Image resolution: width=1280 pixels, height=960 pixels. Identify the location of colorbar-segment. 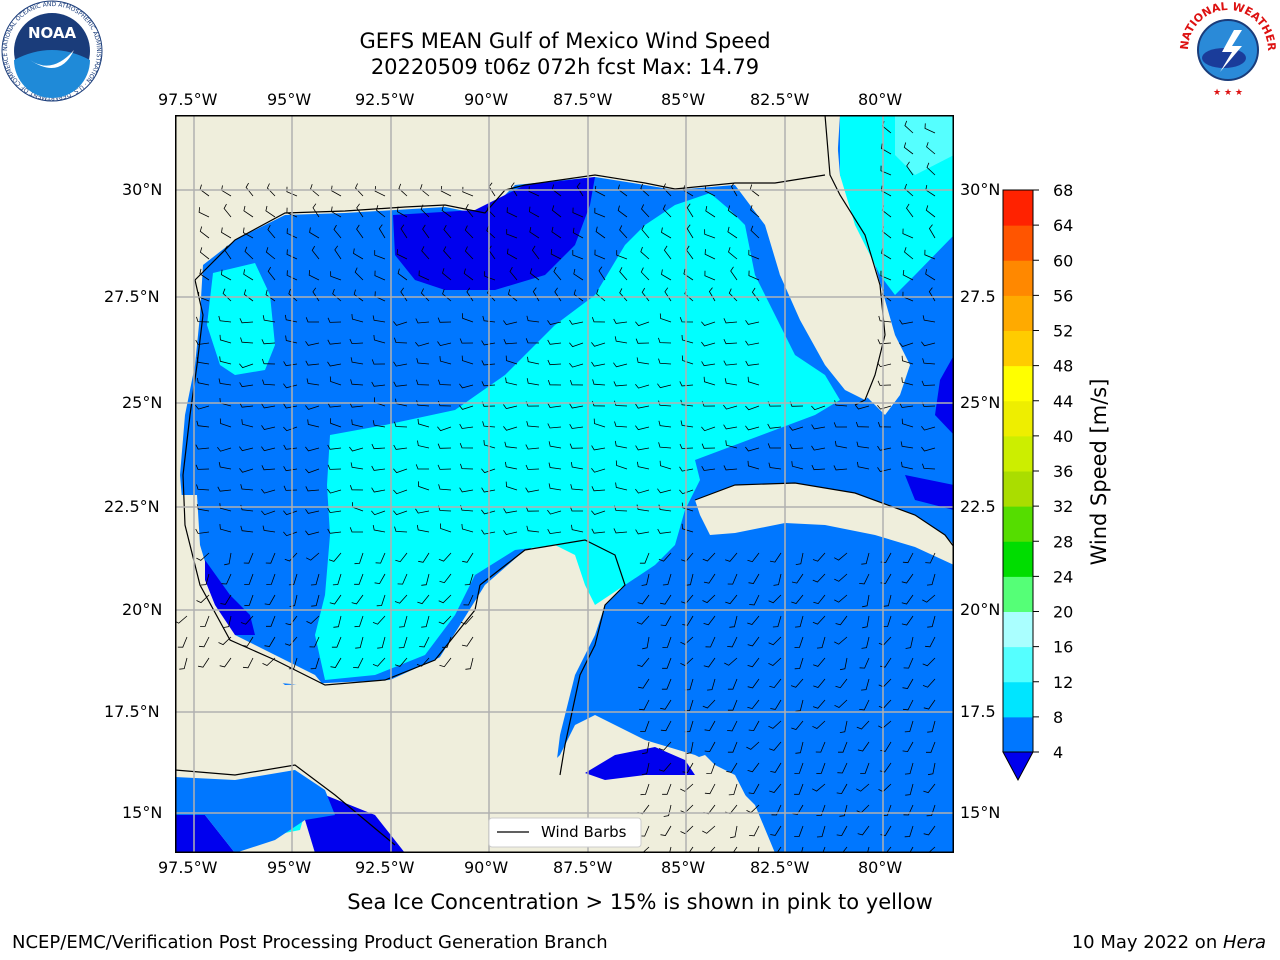
(1018, 243).